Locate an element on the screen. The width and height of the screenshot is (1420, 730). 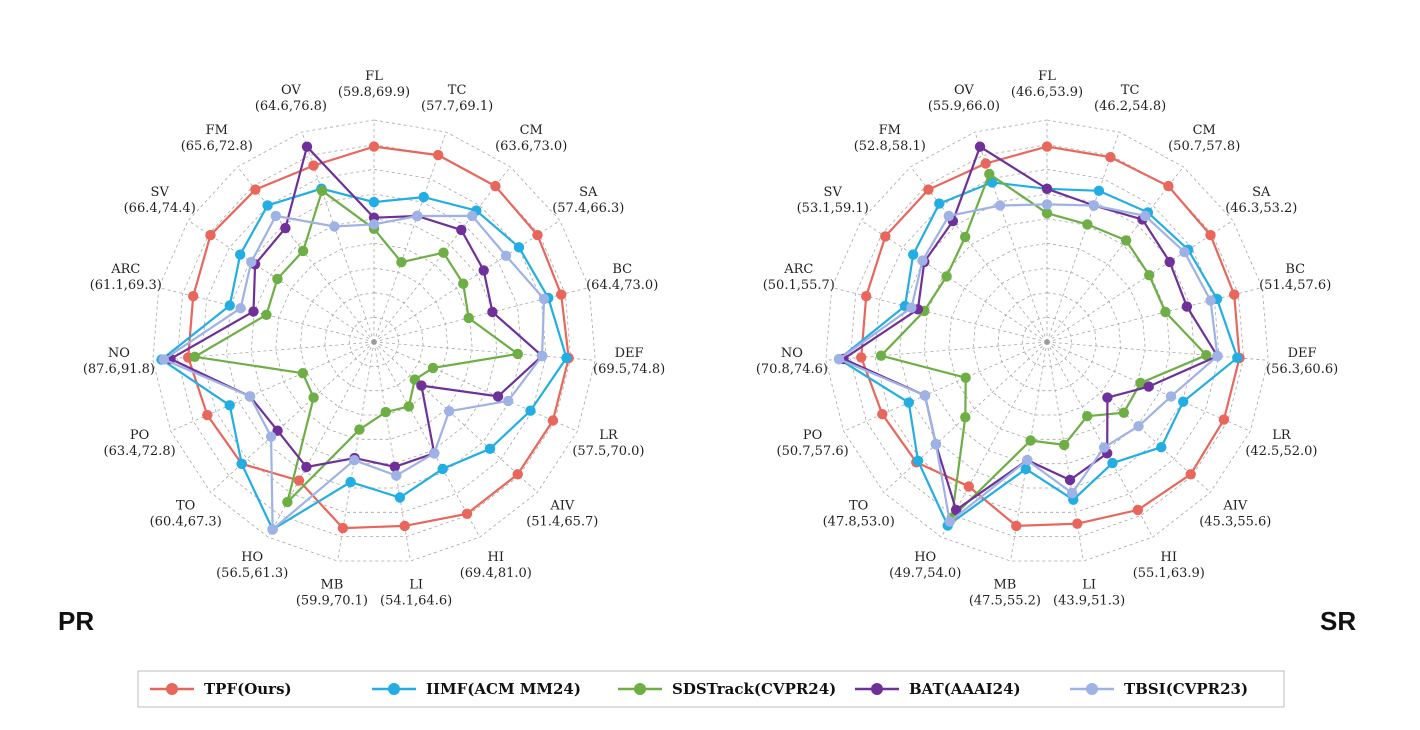
legend-label: TBSI(CVPR23) is located at coordinates (1186, 689).